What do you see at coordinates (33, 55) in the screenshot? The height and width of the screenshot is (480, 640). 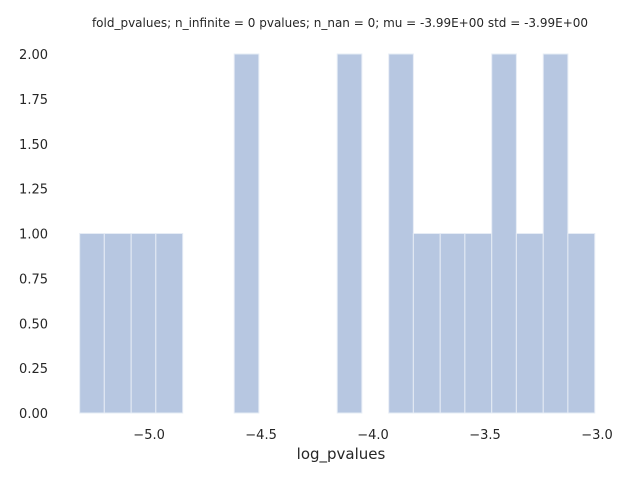 I see `y-tick-label: 2.00` at bounding box center [33, 55].